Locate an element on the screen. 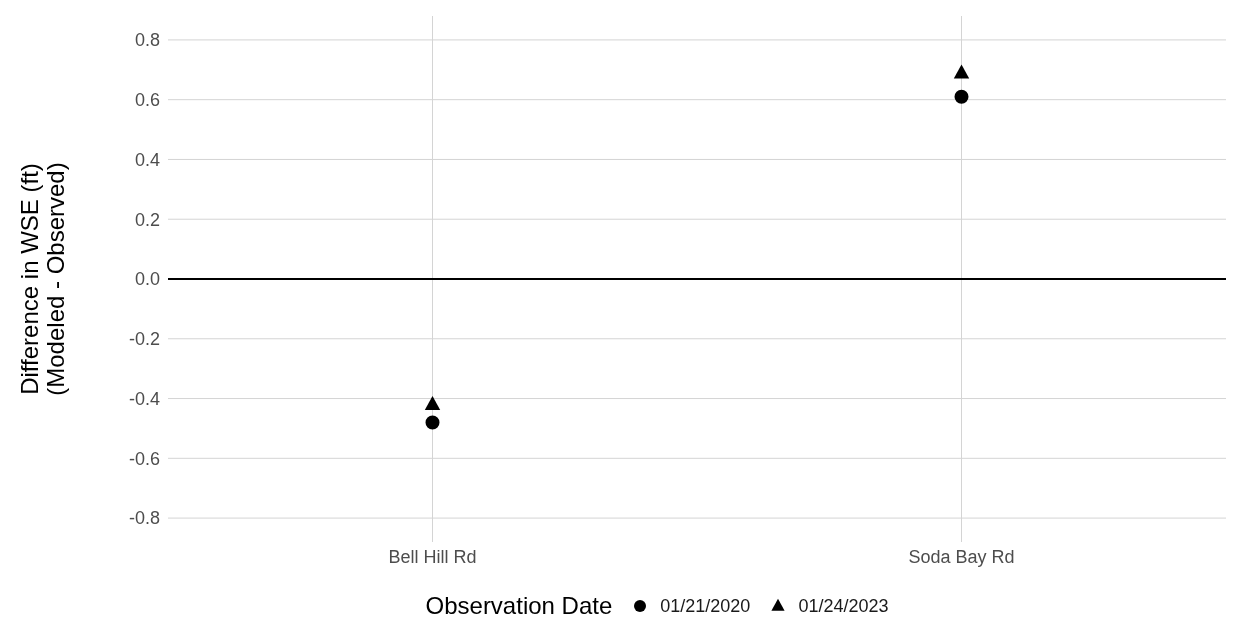 Image resolution: width=1254 pixels, height=639 pixels. legend-label: 01/24/2023 is located at coordinates (843, 606).